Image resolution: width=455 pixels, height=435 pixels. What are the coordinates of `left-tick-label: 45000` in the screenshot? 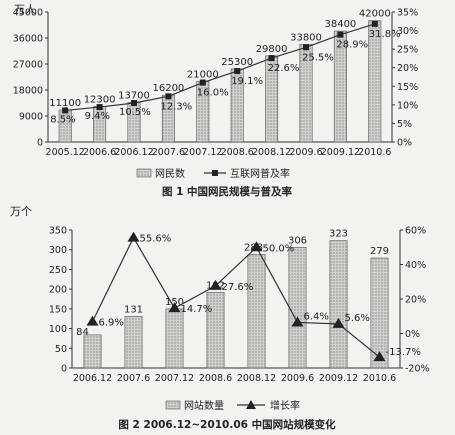 It's located at (28, 13).